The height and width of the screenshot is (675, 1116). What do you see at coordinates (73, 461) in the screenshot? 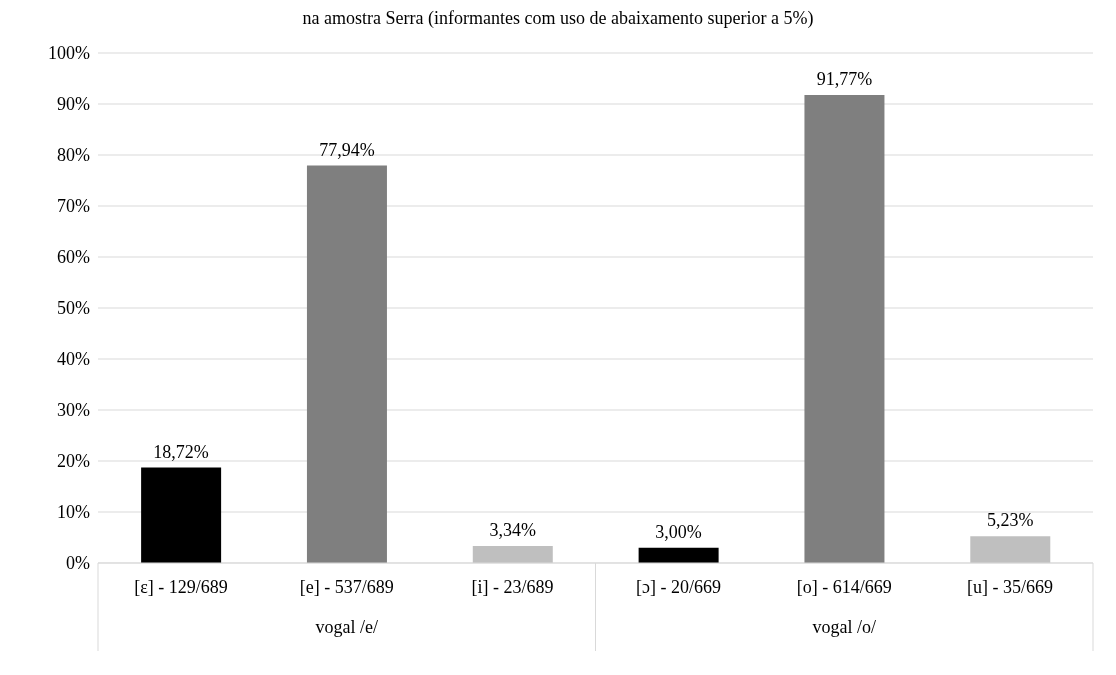
I see `y-tick-label: 20%` at bounding box center [73, 461].